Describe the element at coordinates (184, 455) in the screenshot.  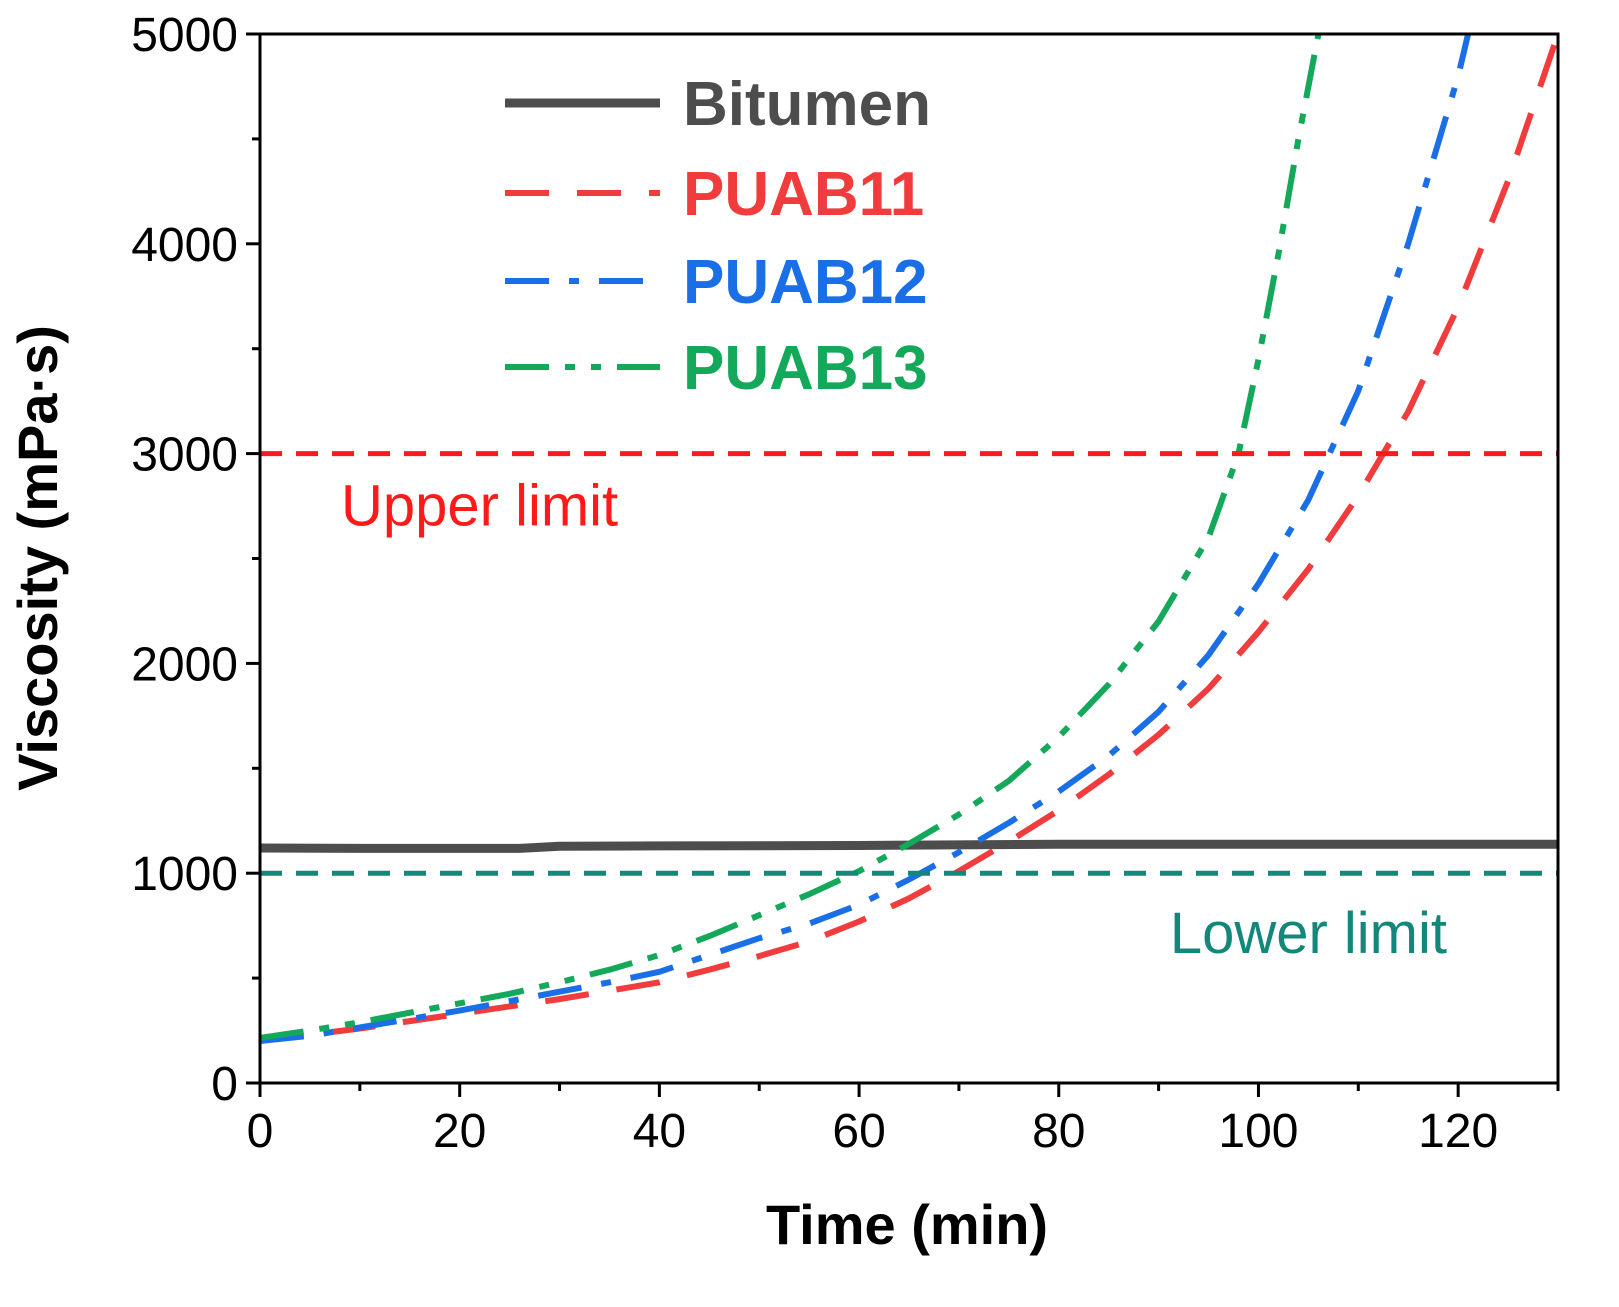
I see `y-tick-label: 3000` at that location.